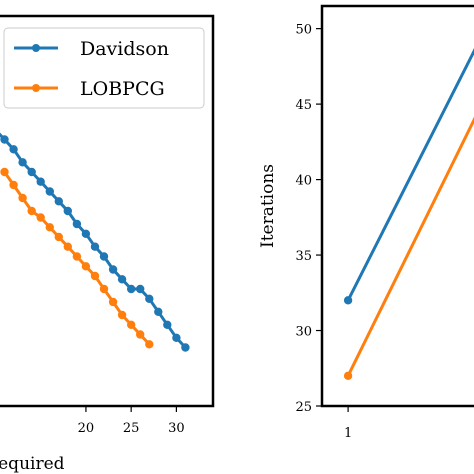 The image size is (474, 474). What do you see at coordinates (348, 433) in the screenshot?
I see `x-tick-label: 1` at bounding box center [348, 433].